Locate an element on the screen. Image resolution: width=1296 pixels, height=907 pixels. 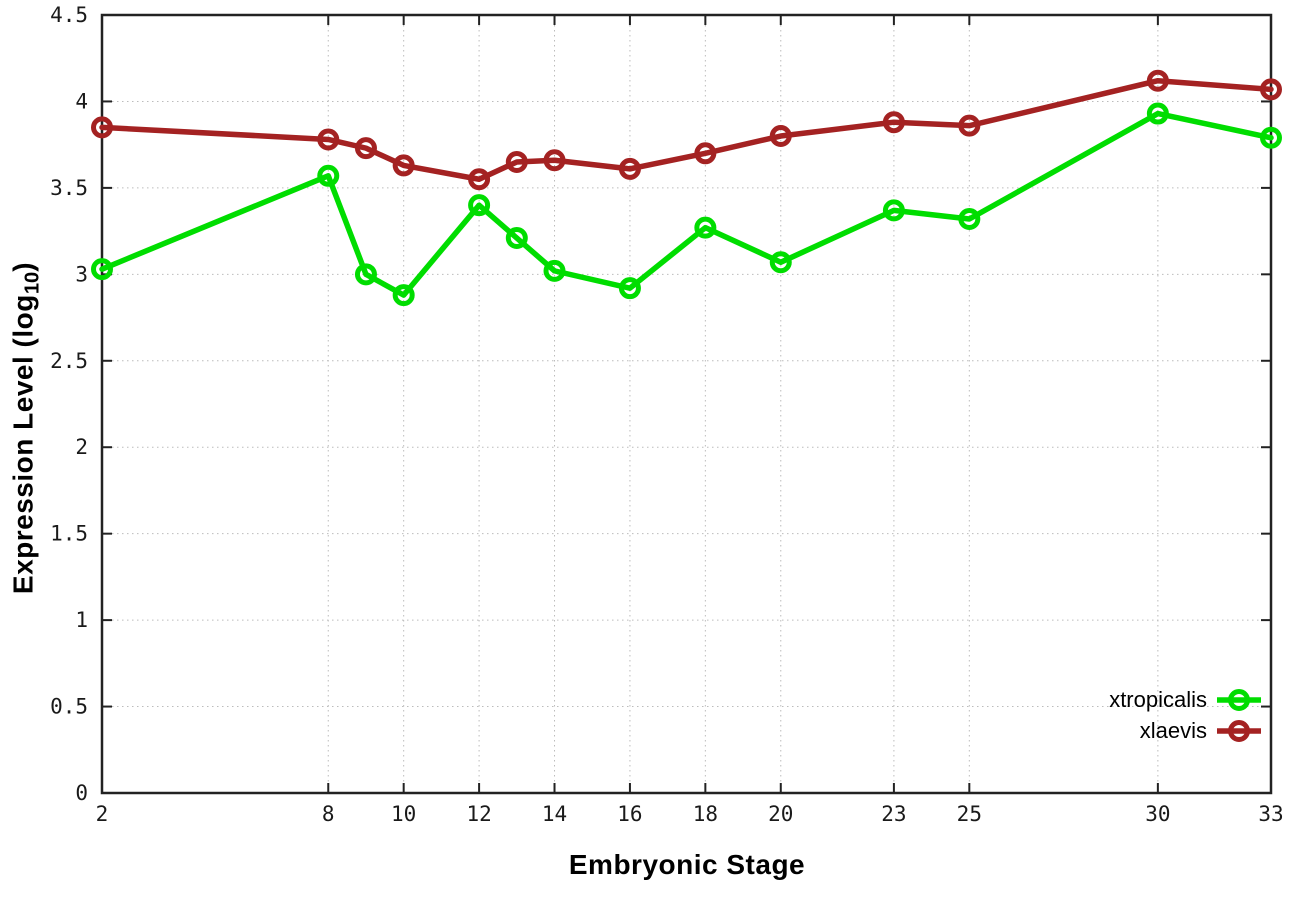
x-tick-label: 25 is located at coordinates (969, 814).